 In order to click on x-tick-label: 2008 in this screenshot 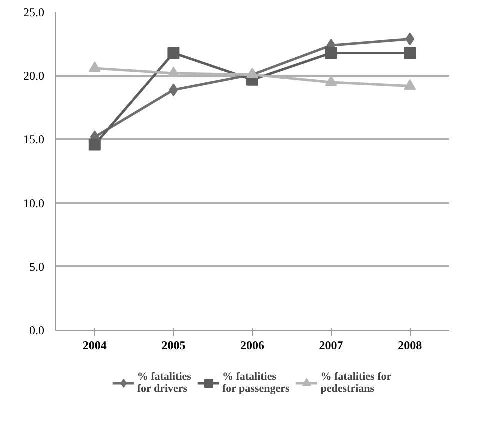, I will do `click(410, 345)`.